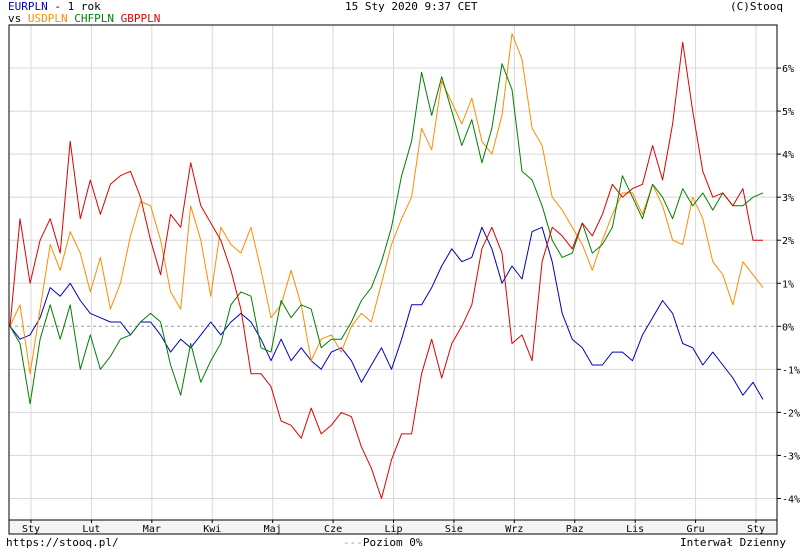 The height and width of the screenshot is (550, 800). Describe the element at coordinates (91, 529) in the screenshot. I see `x-tick-label: Lut` at that location.